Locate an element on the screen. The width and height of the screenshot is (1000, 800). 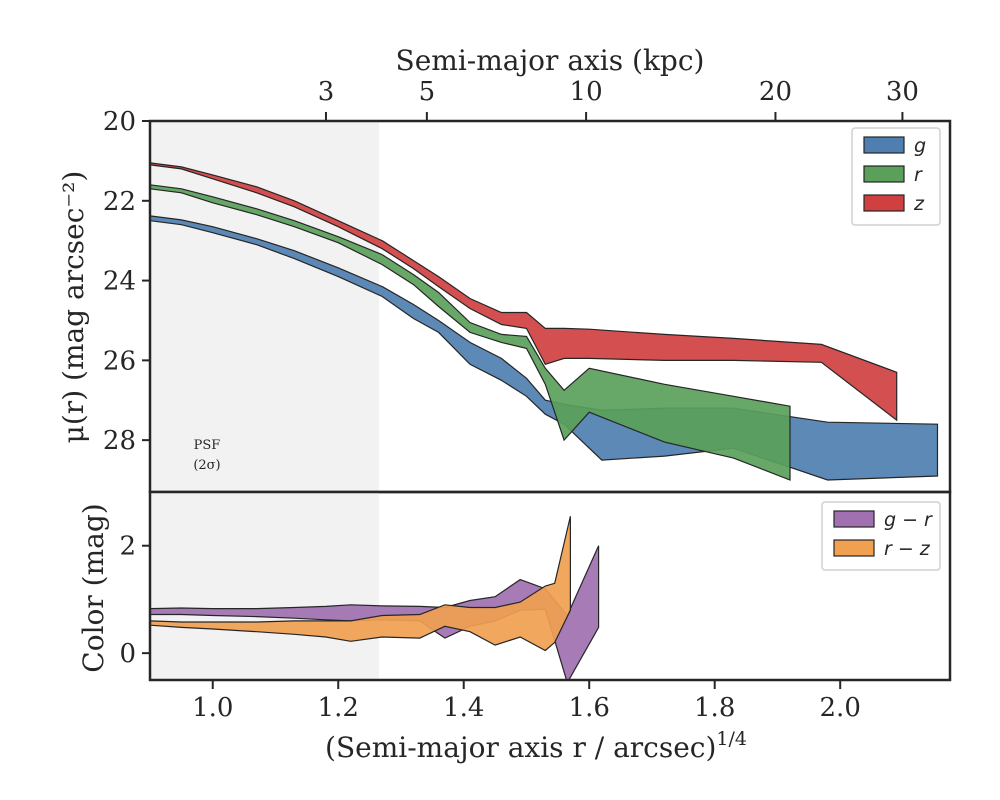
color-y-axis-title: Color (mag) is located at coordinates (93, 587).